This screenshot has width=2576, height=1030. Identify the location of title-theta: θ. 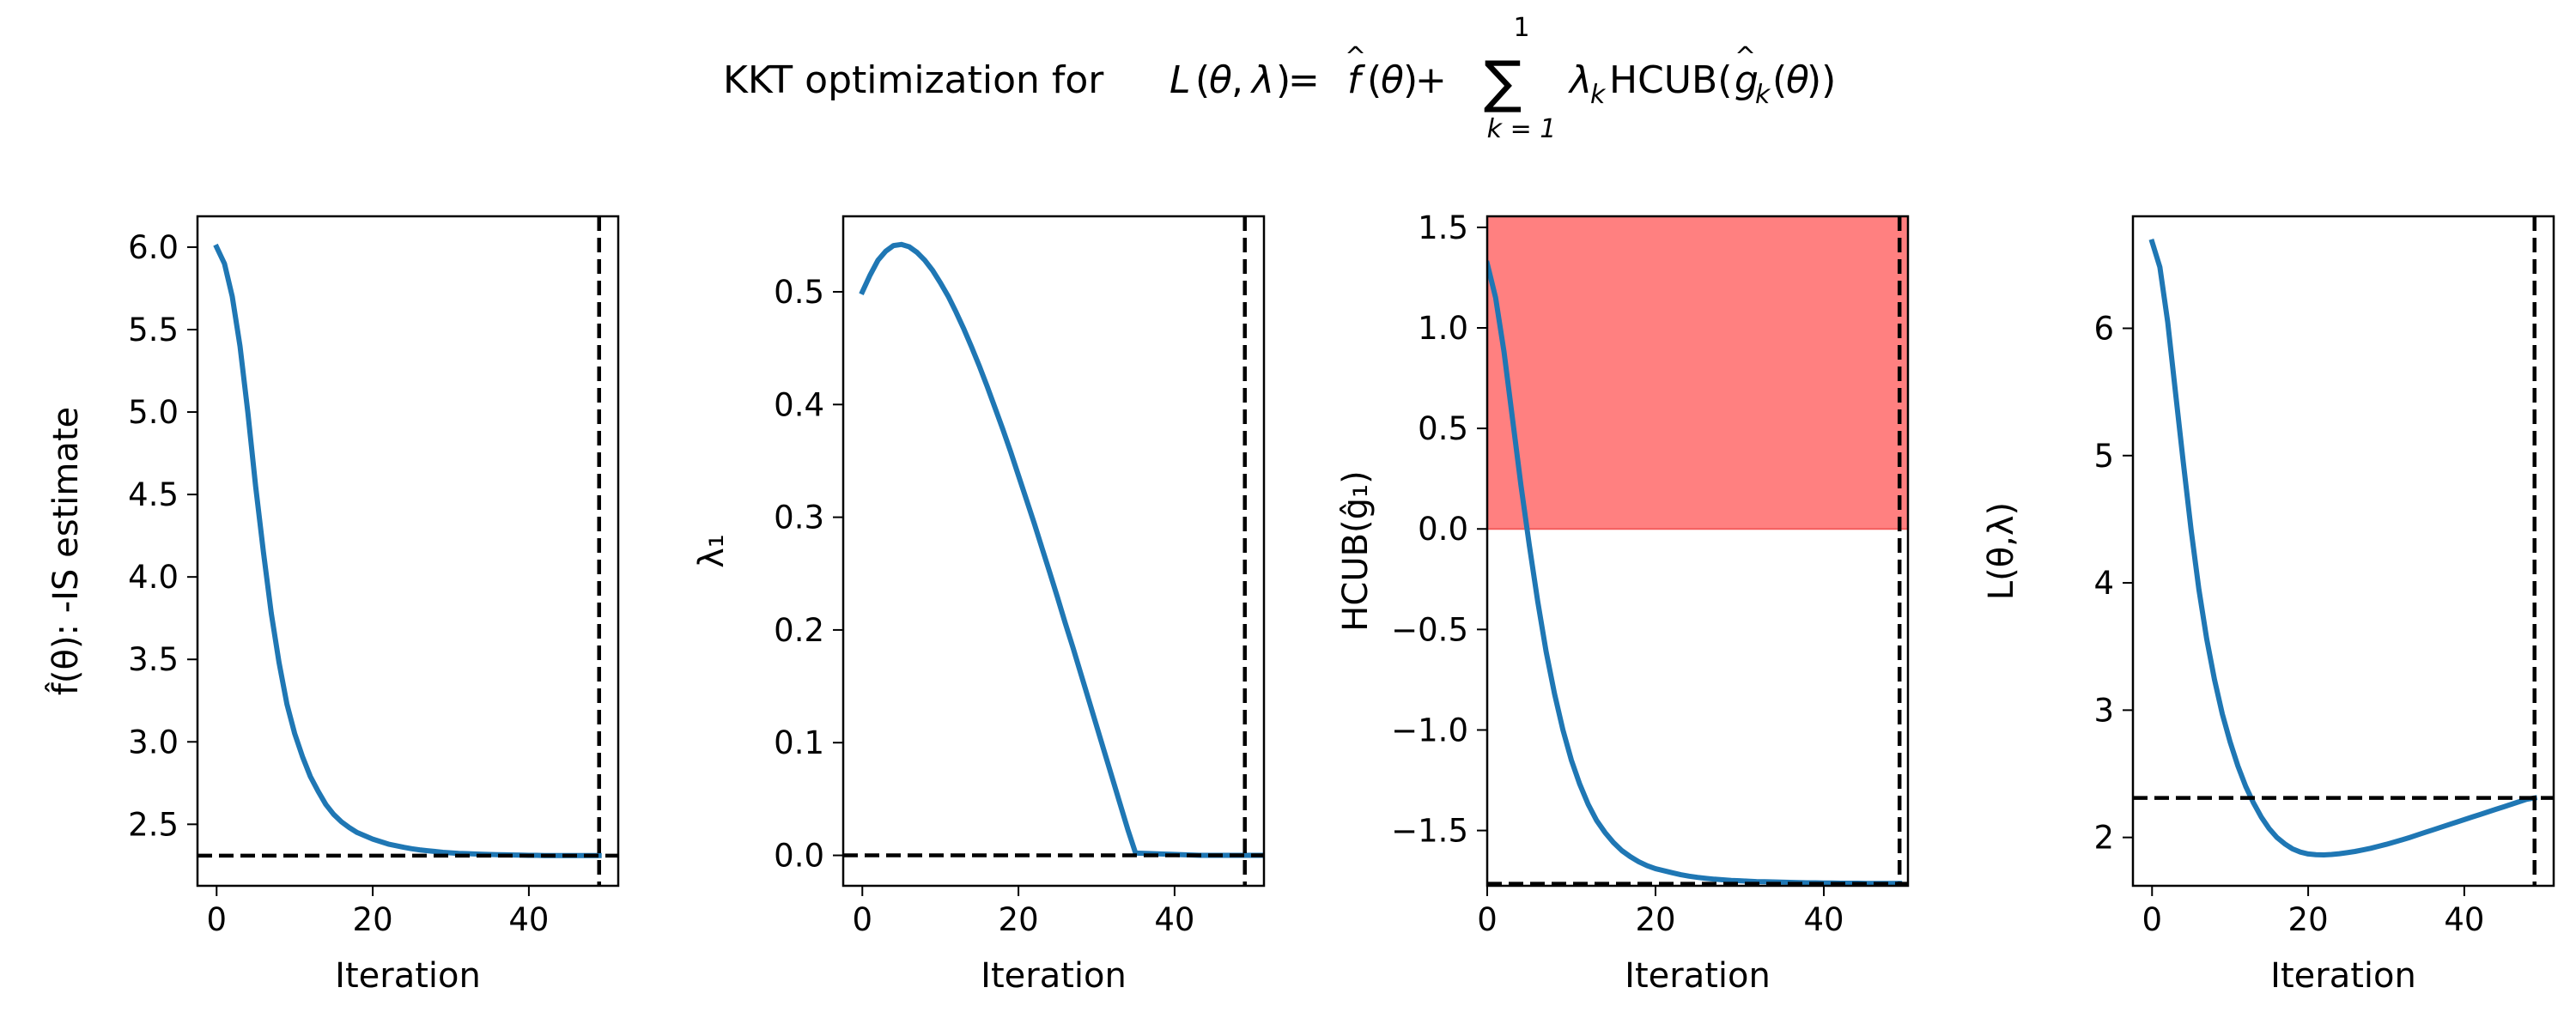
(1221, 80).